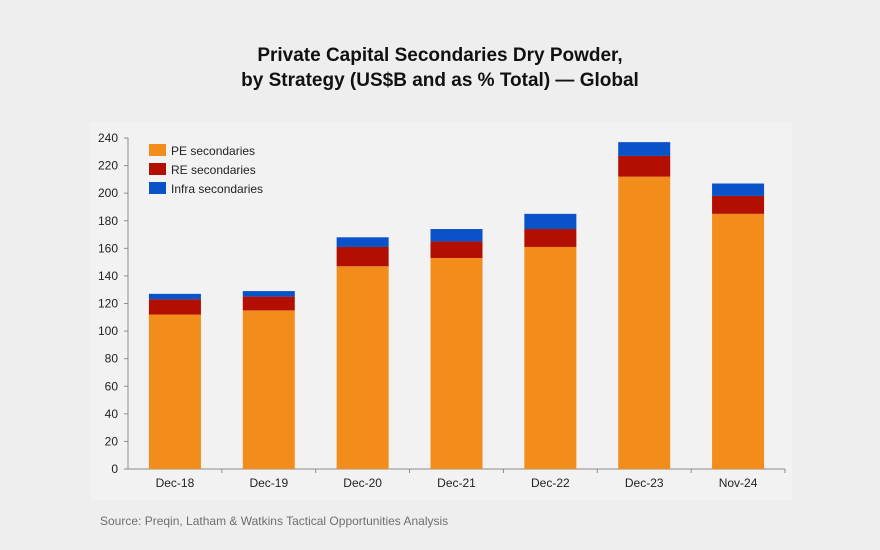  I want to click on y-tick-label: 0, so click(114, 469).